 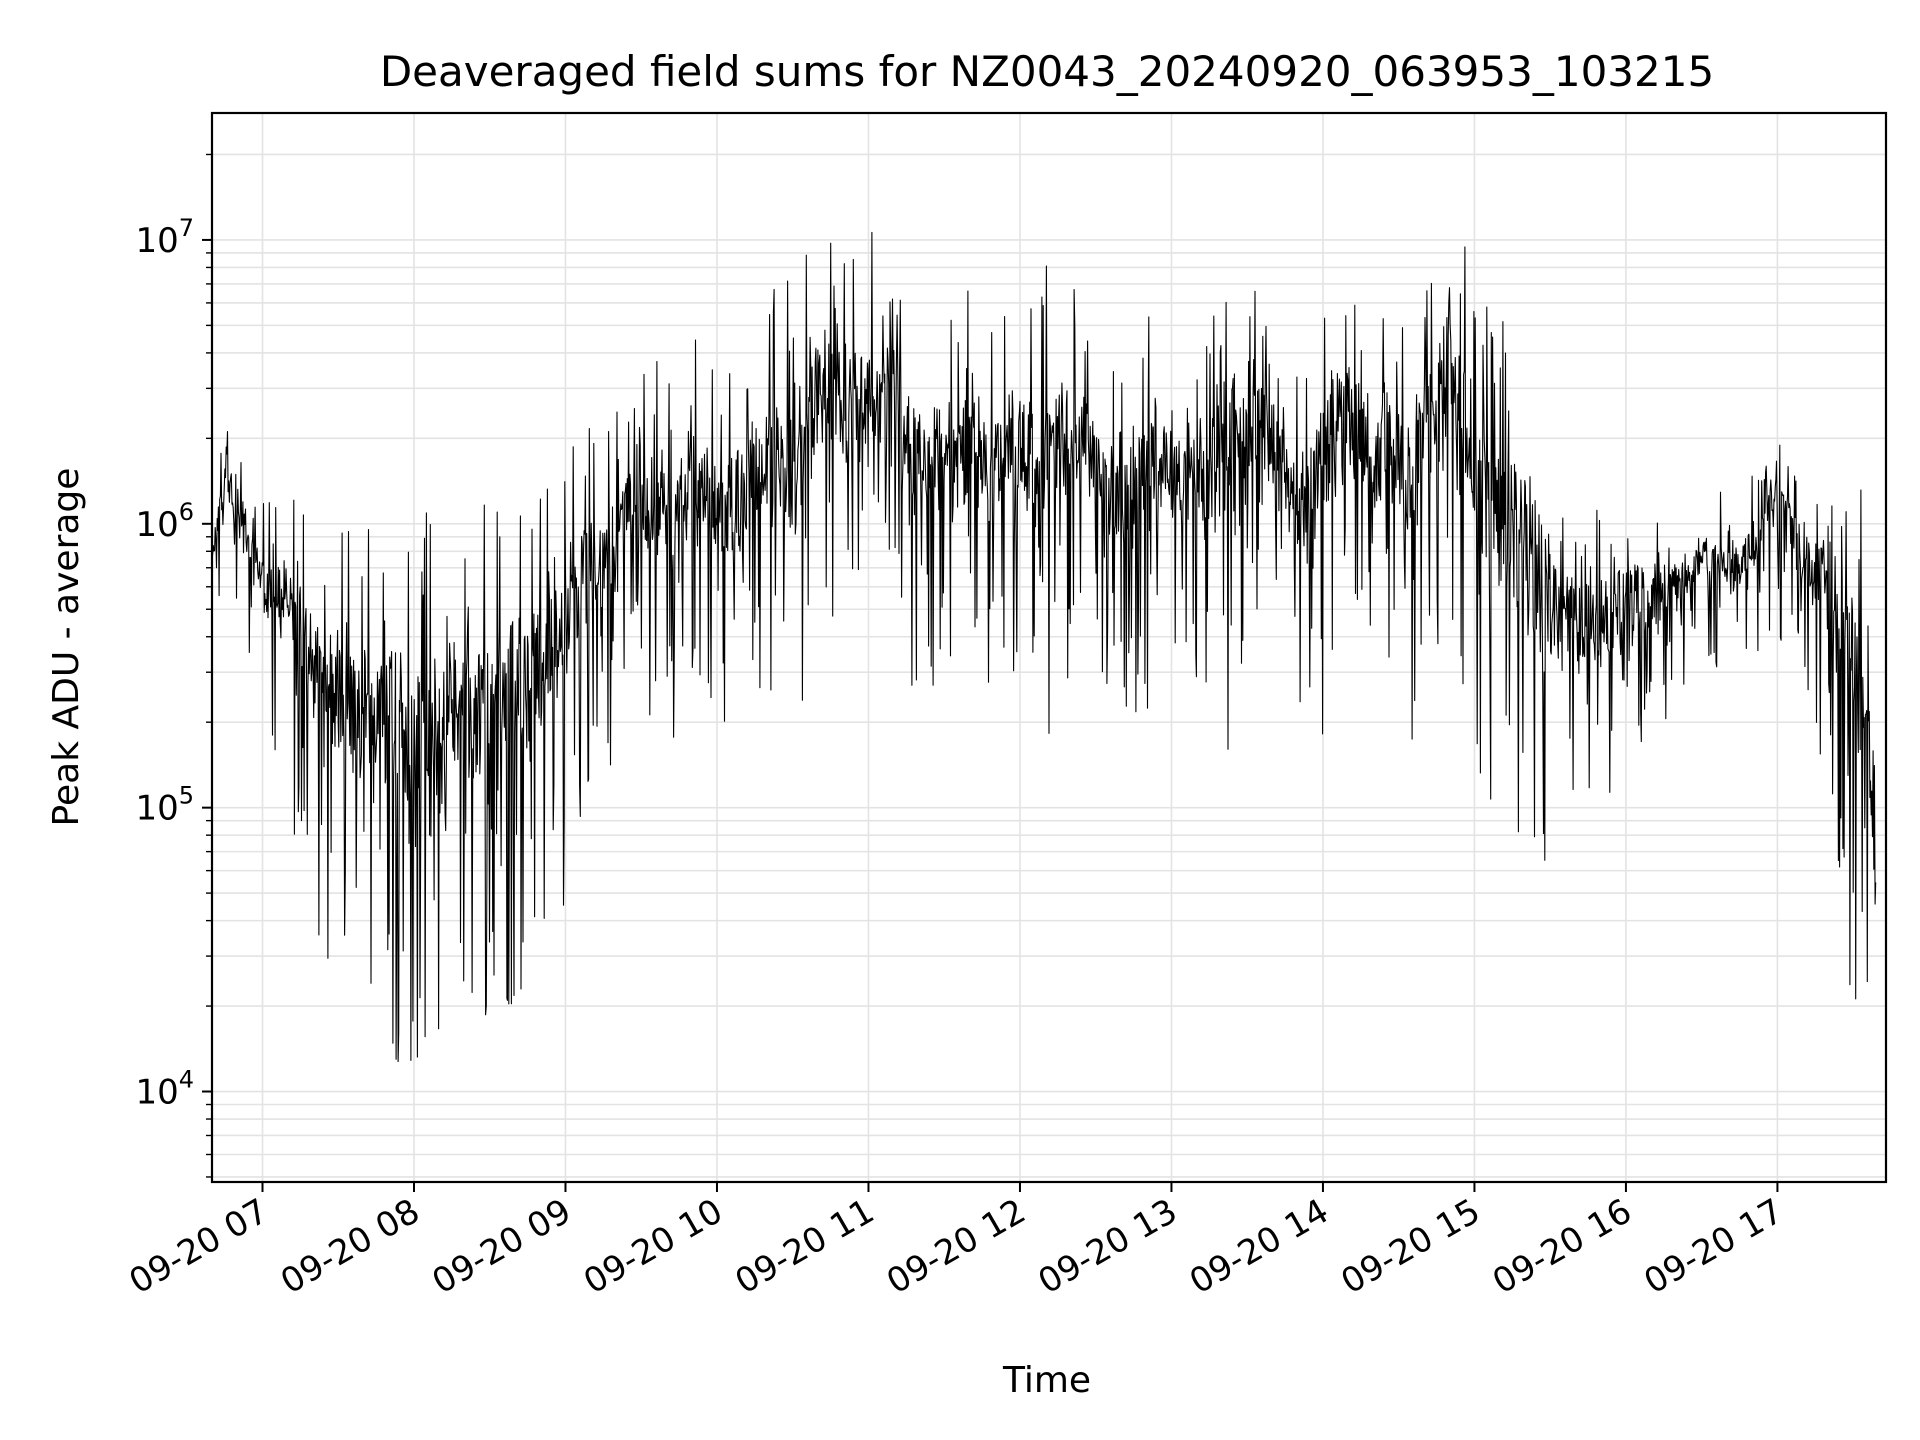 I want to click on y-tick-exponent: 4, so click(x=186, y=1080).